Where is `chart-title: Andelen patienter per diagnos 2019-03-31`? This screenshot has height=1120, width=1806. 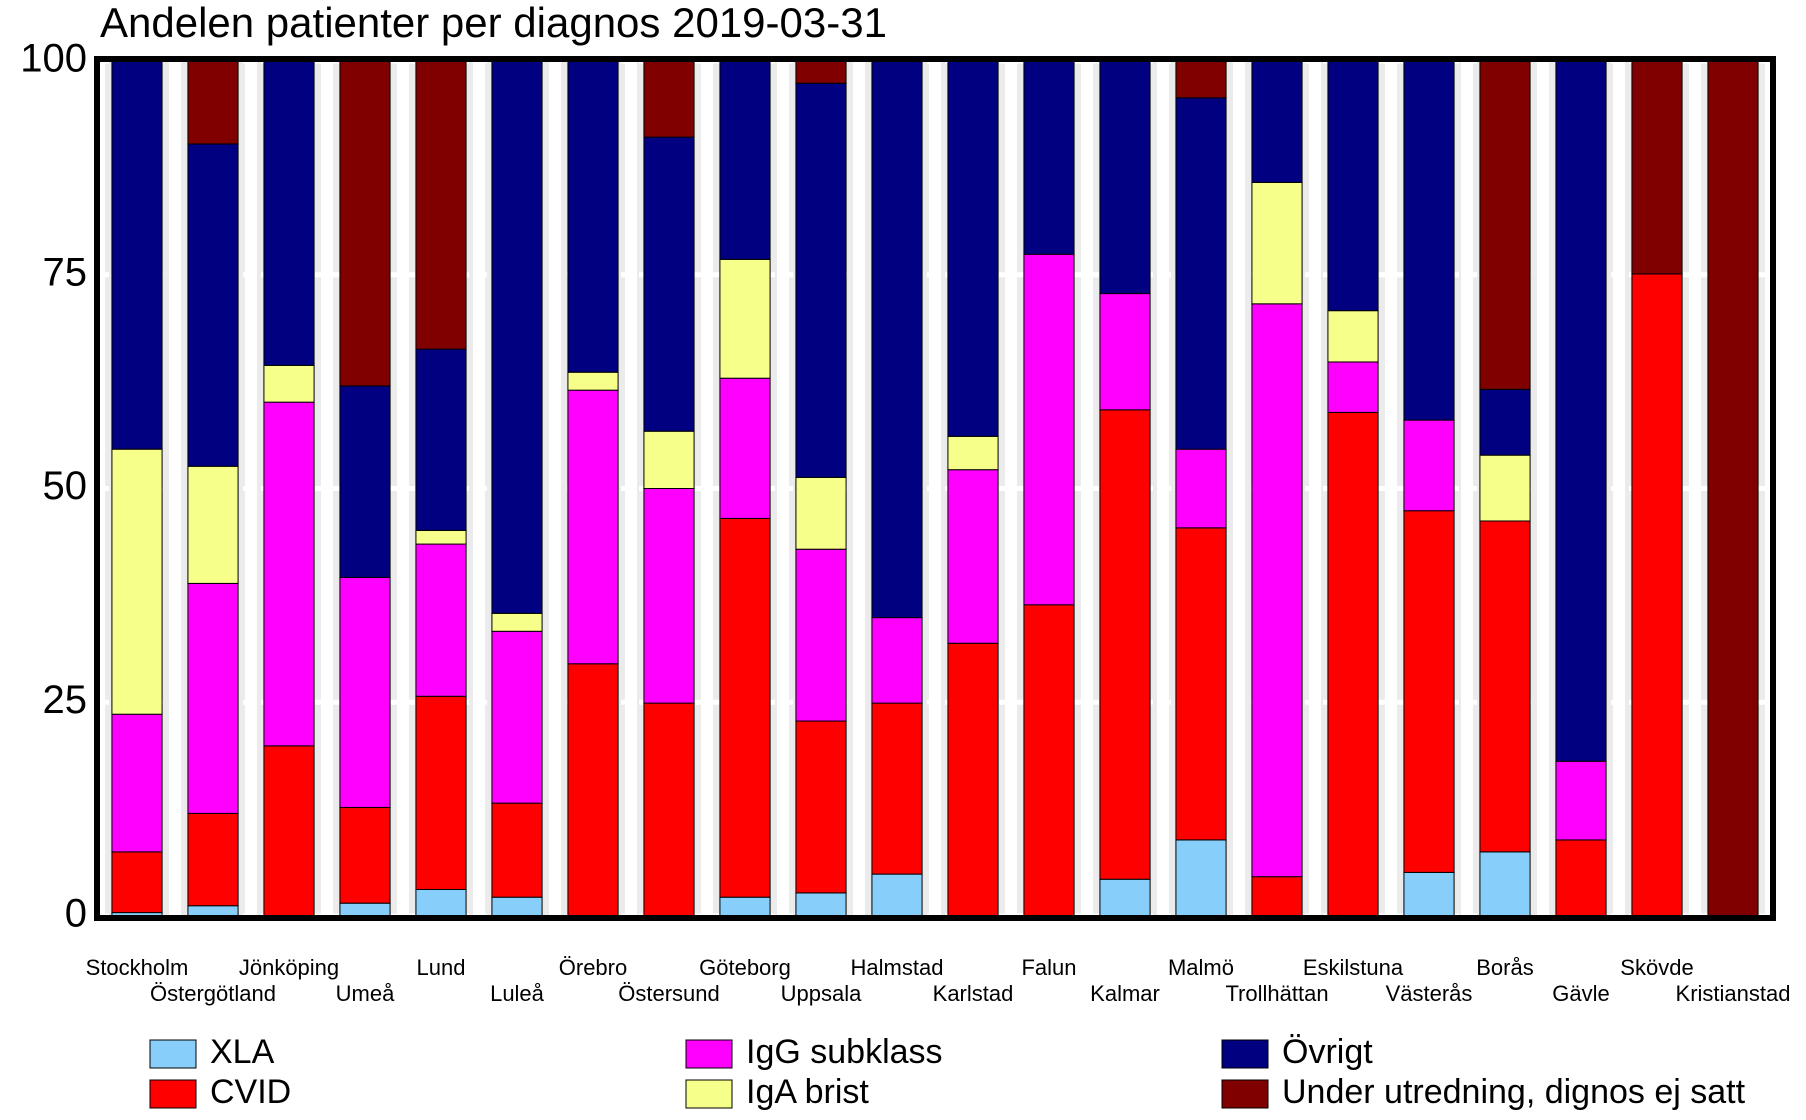 chart-title: Andelen patienter per diagnos 2019-03-31 is located at coordinates (493, 23).